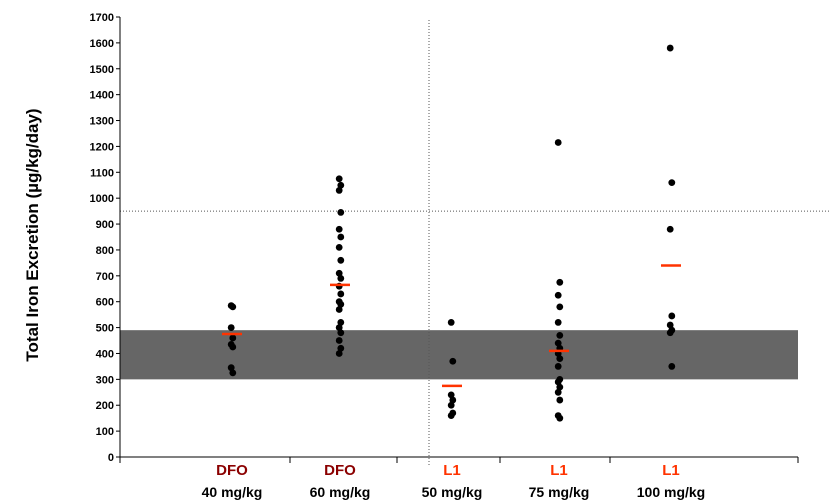 The width and height of the screenshot is (829, 502). I want to click on y-tick-label: 1100, so click(102, 173).